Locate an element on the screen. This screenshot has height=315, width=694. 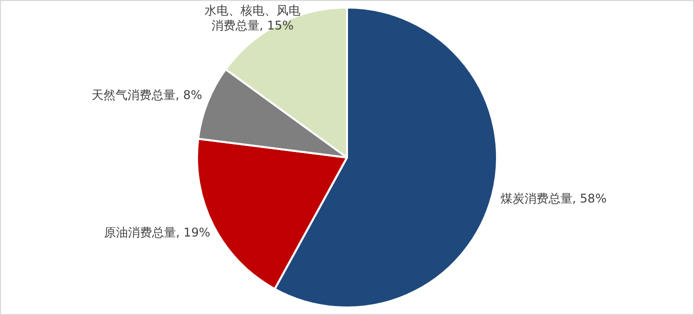
slice-label: 水电、核电、风电消费总量, 15% is located at coordinates (252, 18).